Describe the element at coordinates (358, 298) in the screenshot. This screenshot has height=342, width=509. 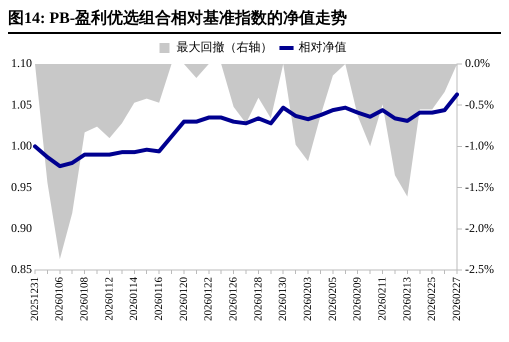
I see `x-tick-label: 20260209` at that location.